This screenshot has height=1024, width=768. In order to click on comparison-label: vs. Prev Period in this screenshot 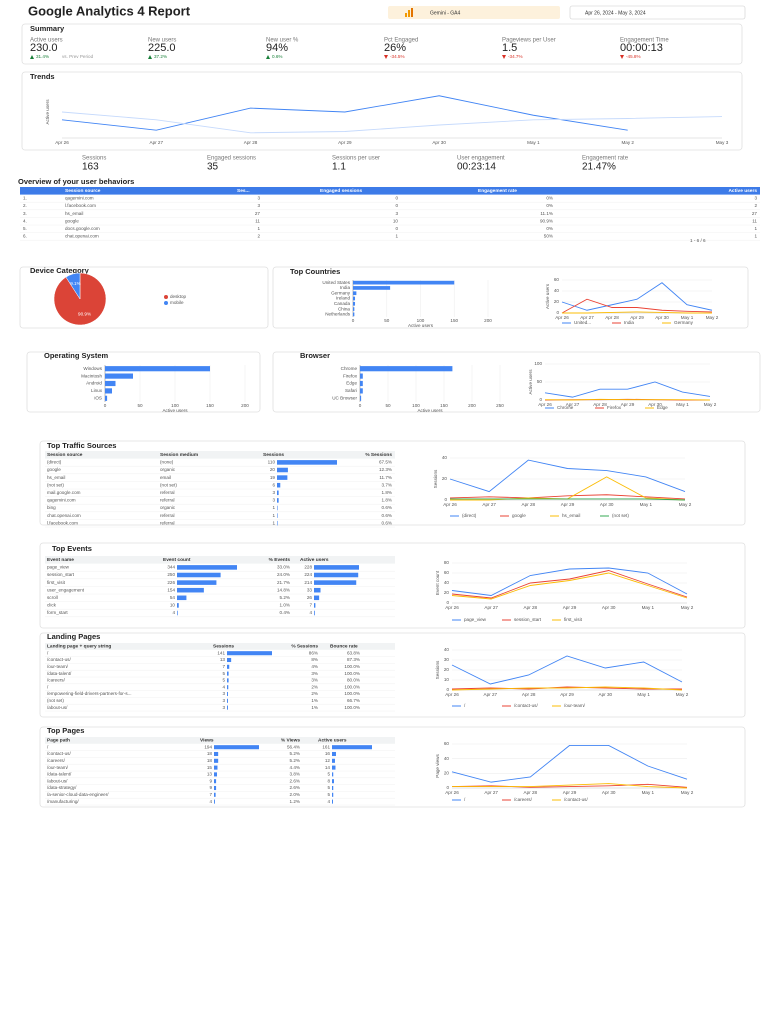, I will do `click(78, 56)`.